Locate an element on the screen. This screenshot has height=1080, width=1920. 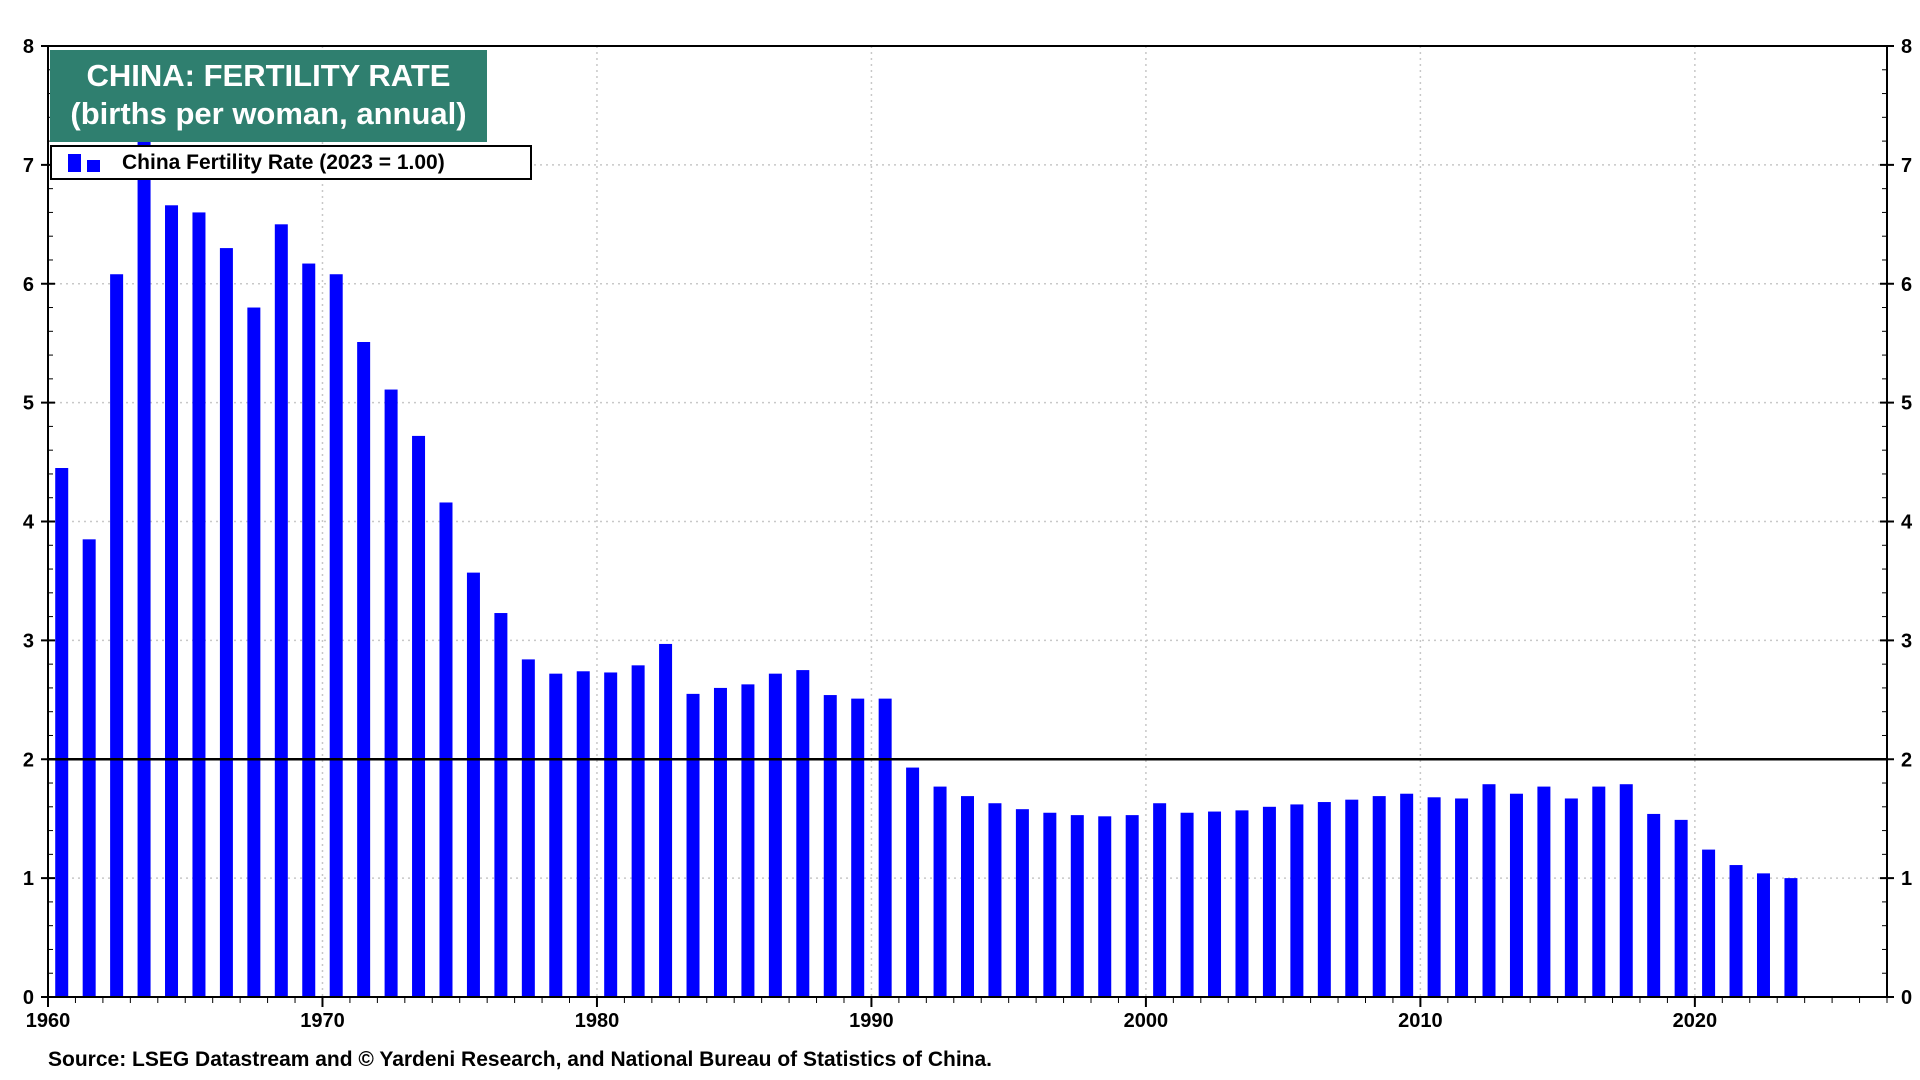
x-tick-label: 1960 is located at coordinates (48, 1021).